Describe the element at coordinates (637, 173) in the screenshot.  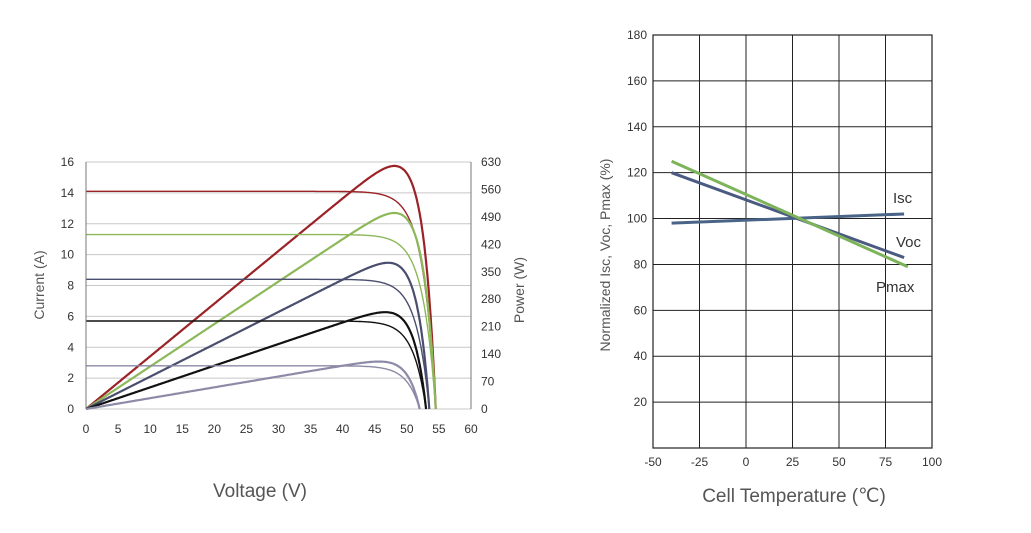
I see `right-y-tick-label: 120` at that location.